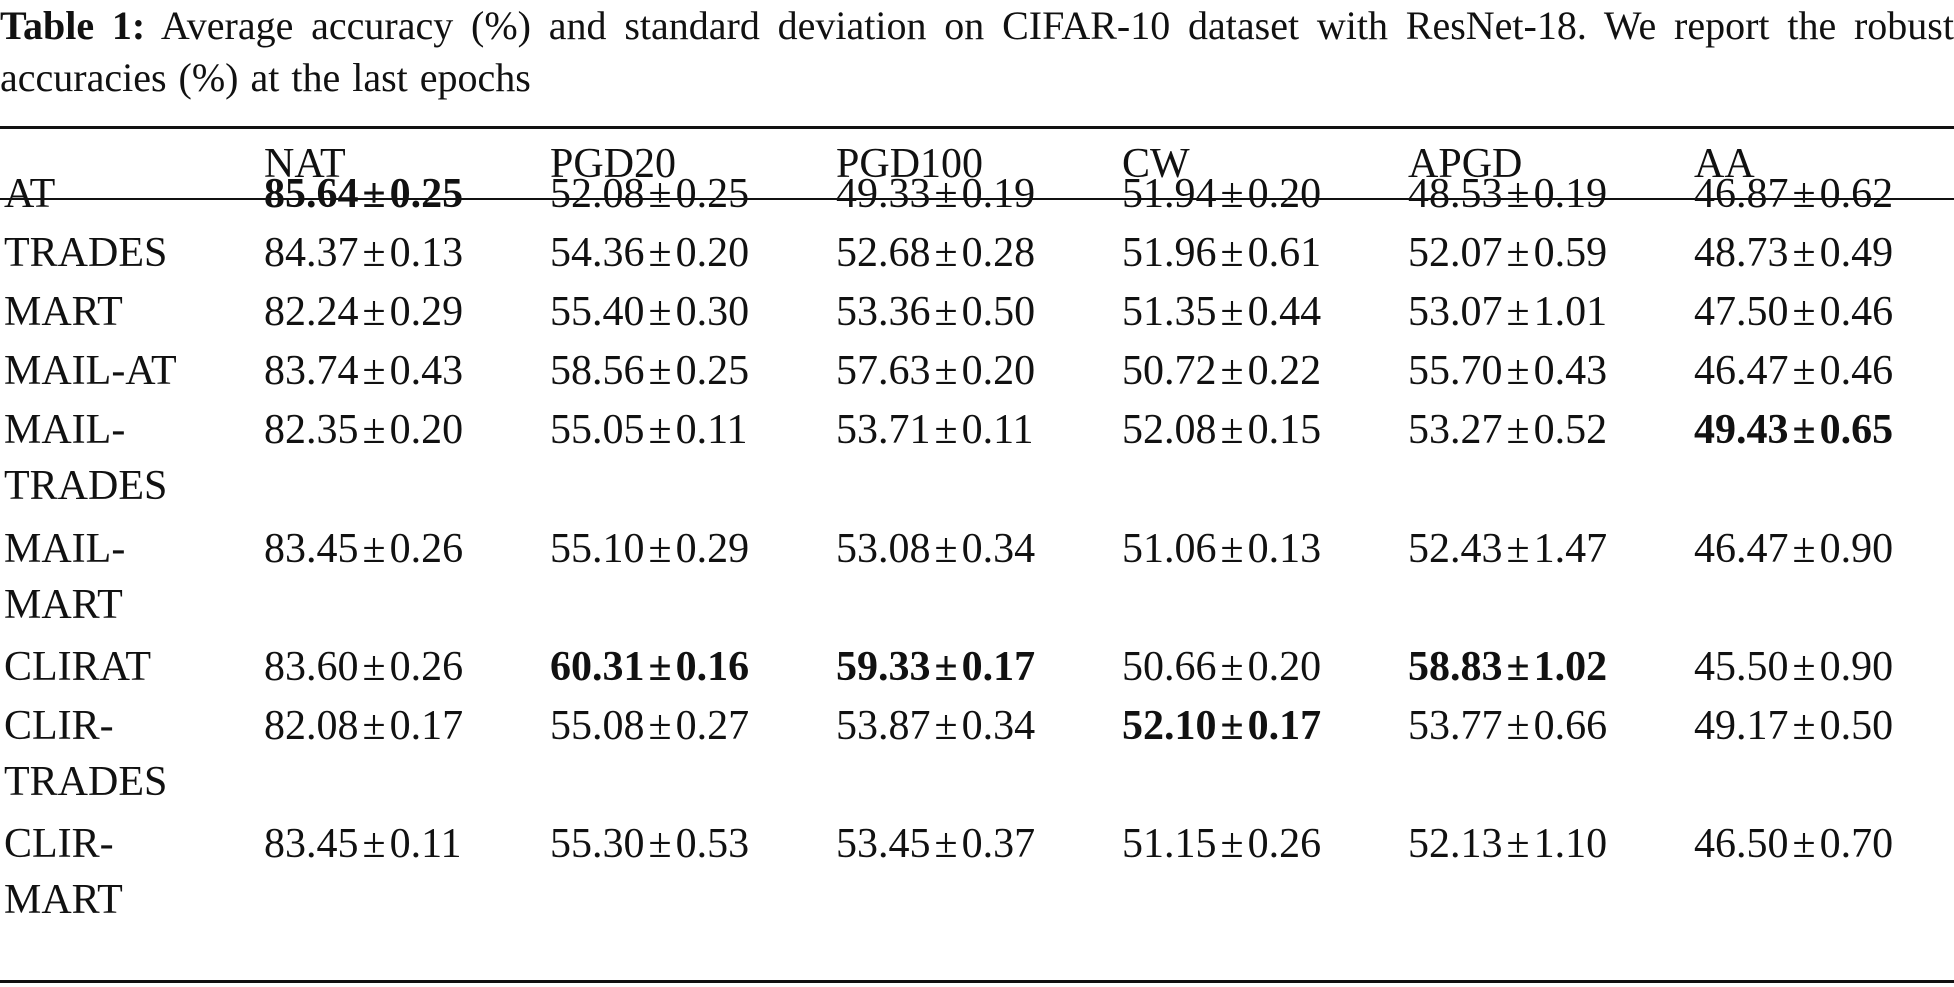 Image resolution: width=1954 pixels, height=987 pixels. I want to click on table-cell: 48.73±0.49, so click(1793, 253).